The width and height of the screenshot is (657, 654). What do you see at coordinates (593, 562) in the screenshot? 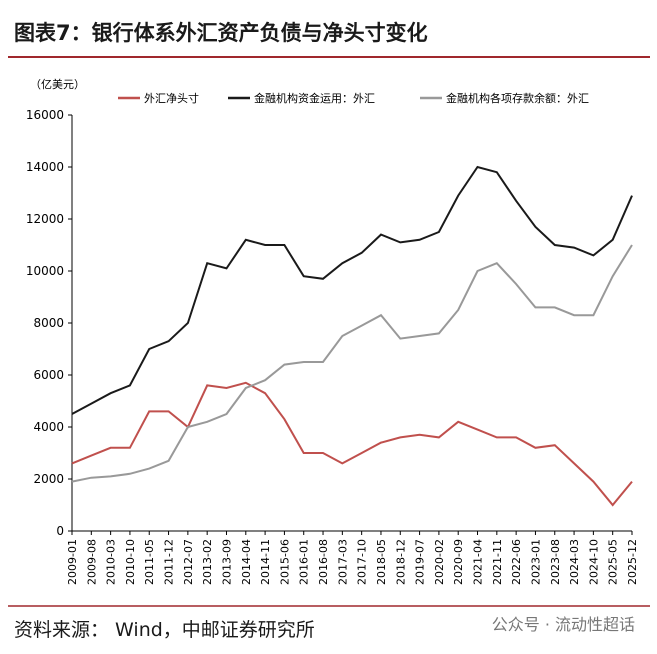
I see `x-tick-label: 2024-10` at bounding box center [593, 562].